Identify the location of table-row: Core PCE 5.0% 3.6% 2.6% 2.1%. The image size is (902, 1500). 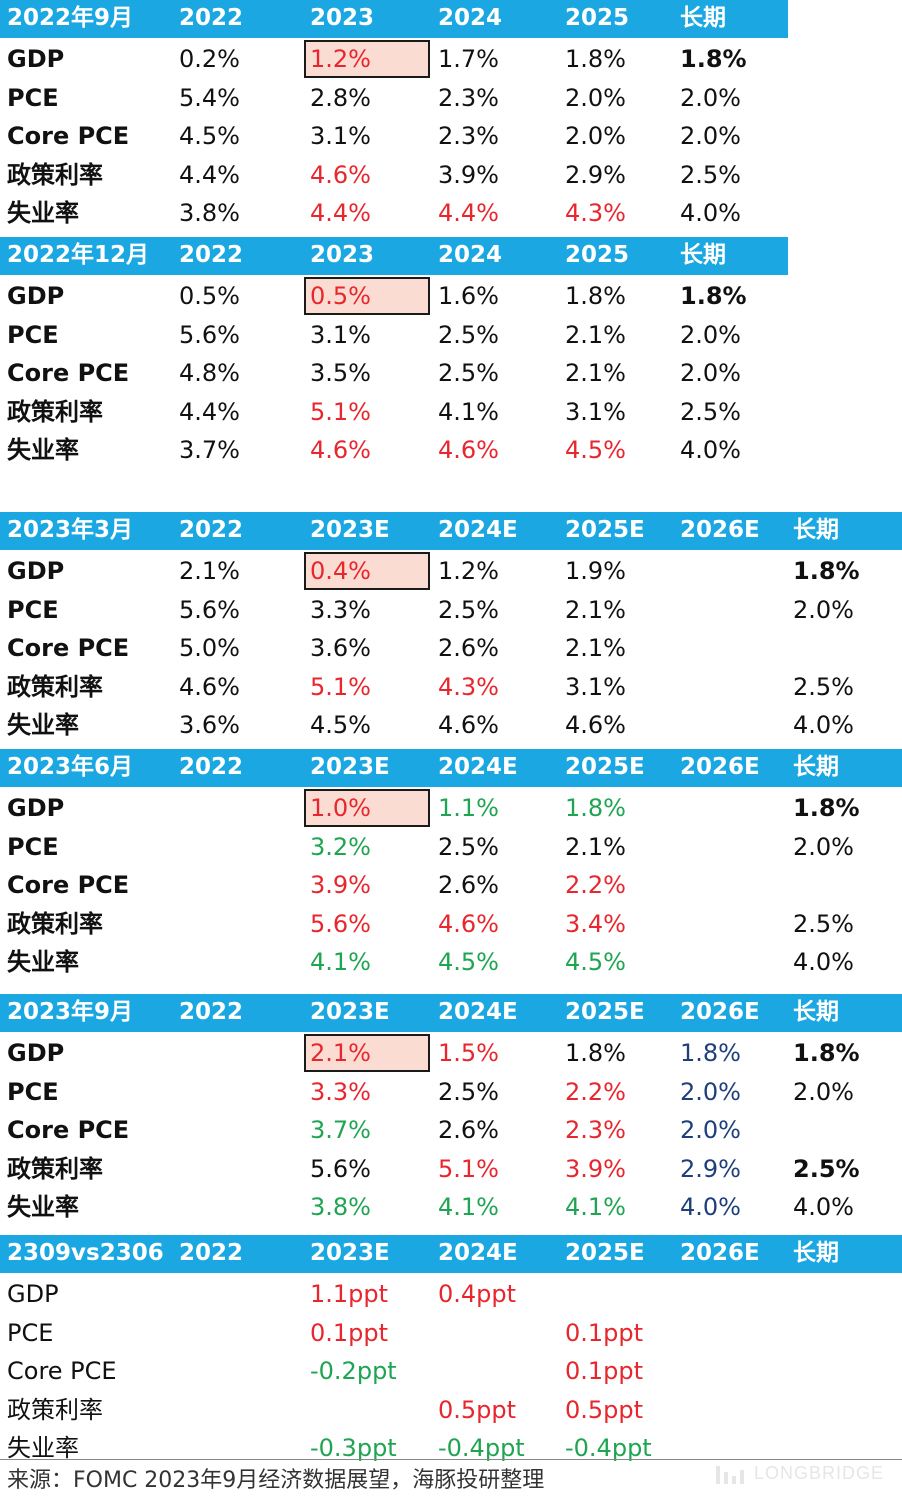
(451, 648).